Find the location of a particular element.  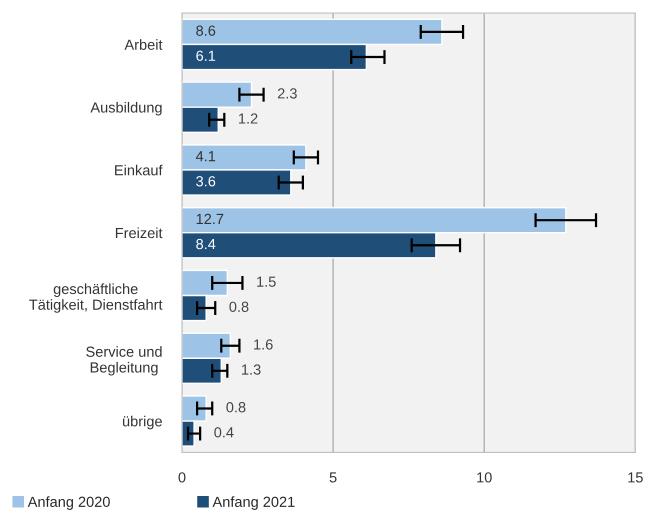

data-label: 1.2 is located at coordinates (248, 118).